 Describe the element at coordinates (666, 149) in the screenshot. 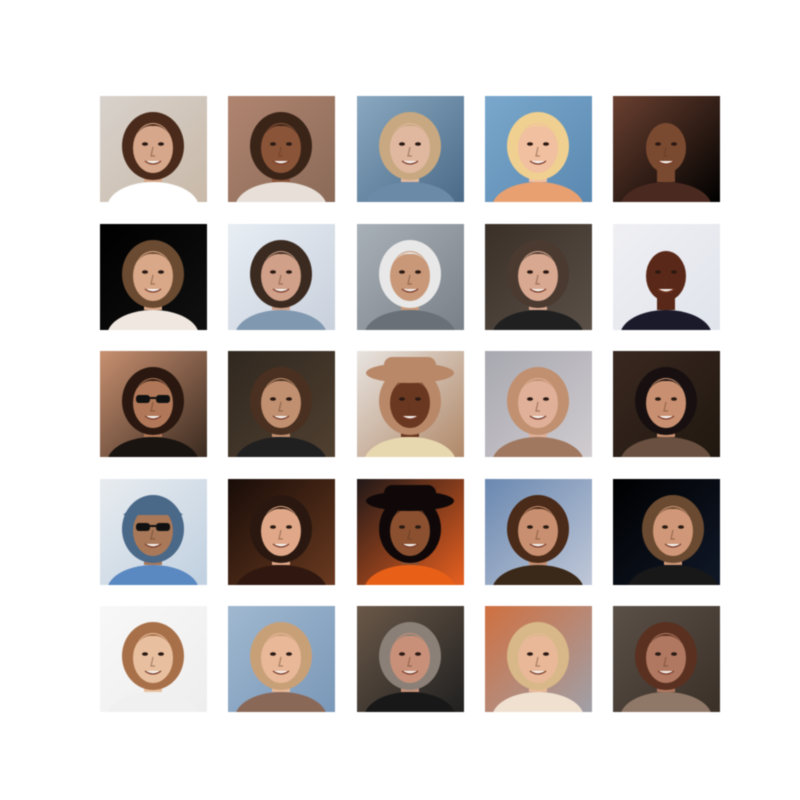

I see `face-image-r1-c5` at that location.